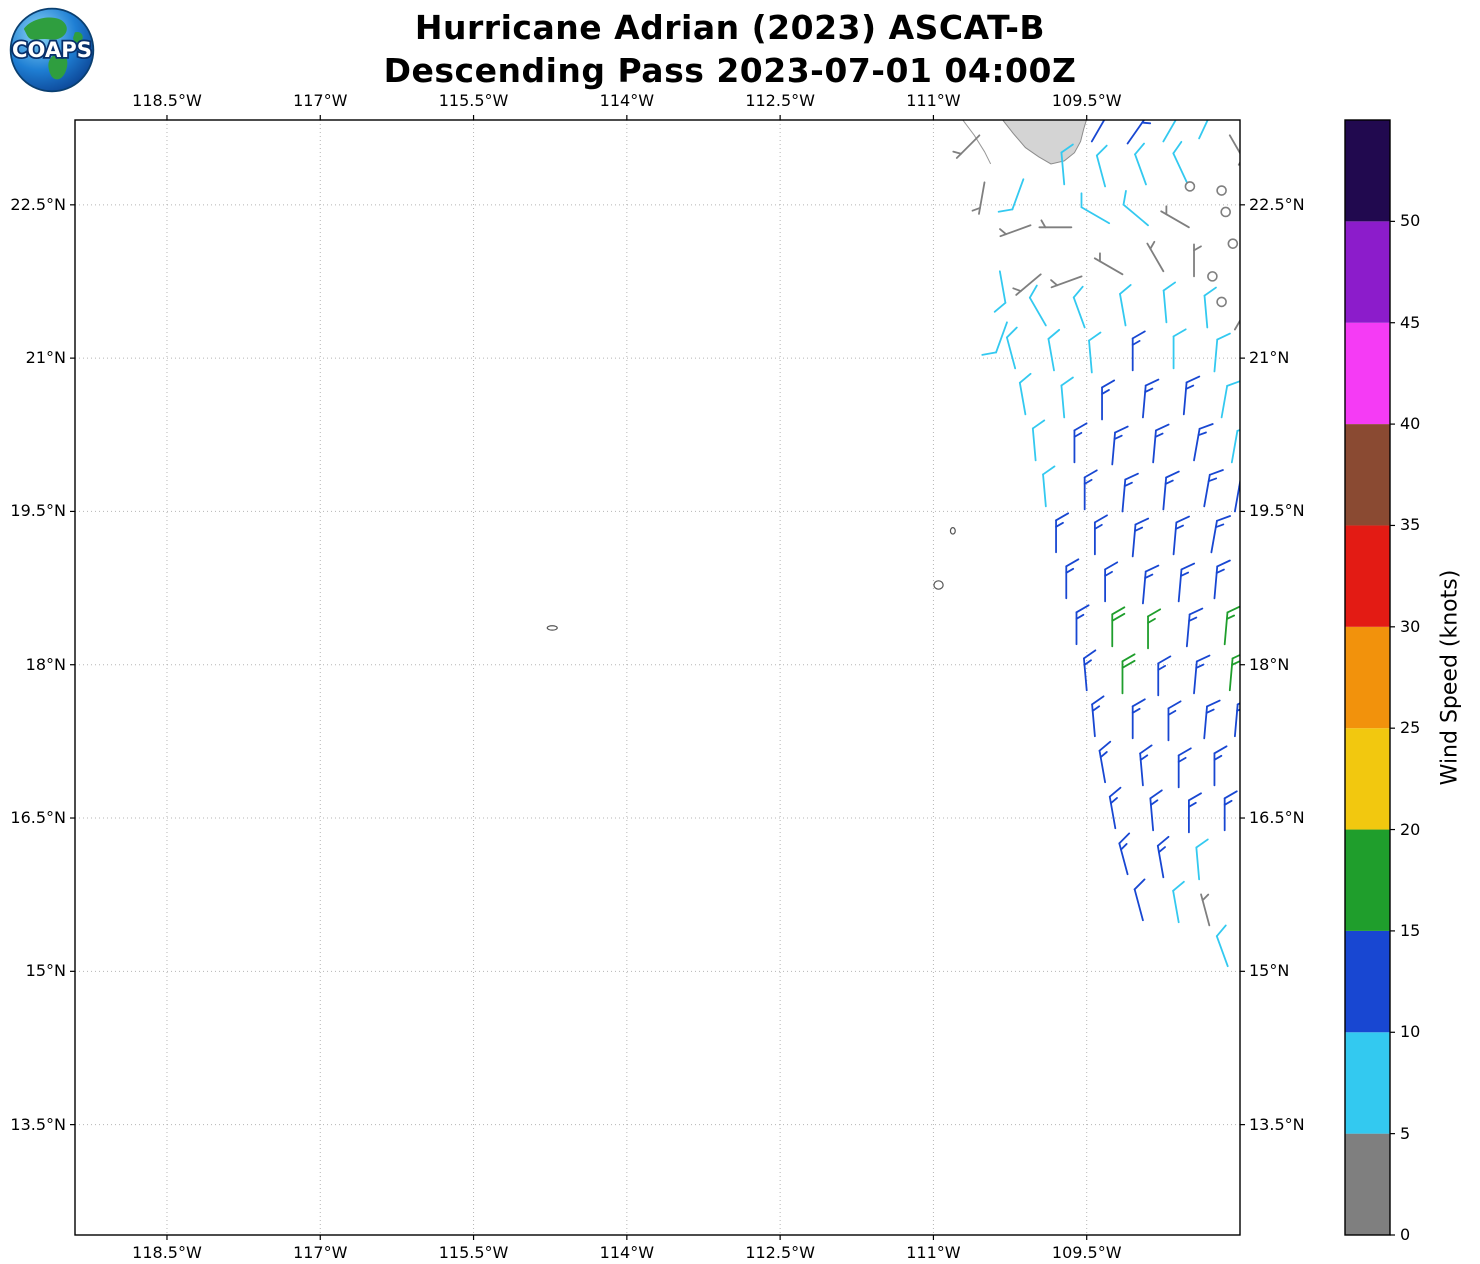 The width and height of the screenshot is (1480, 1264). Describe the element at coordinates (933, 1252) in the screenshot. I see `x-tick-label-bottom: 111°W` at that location.